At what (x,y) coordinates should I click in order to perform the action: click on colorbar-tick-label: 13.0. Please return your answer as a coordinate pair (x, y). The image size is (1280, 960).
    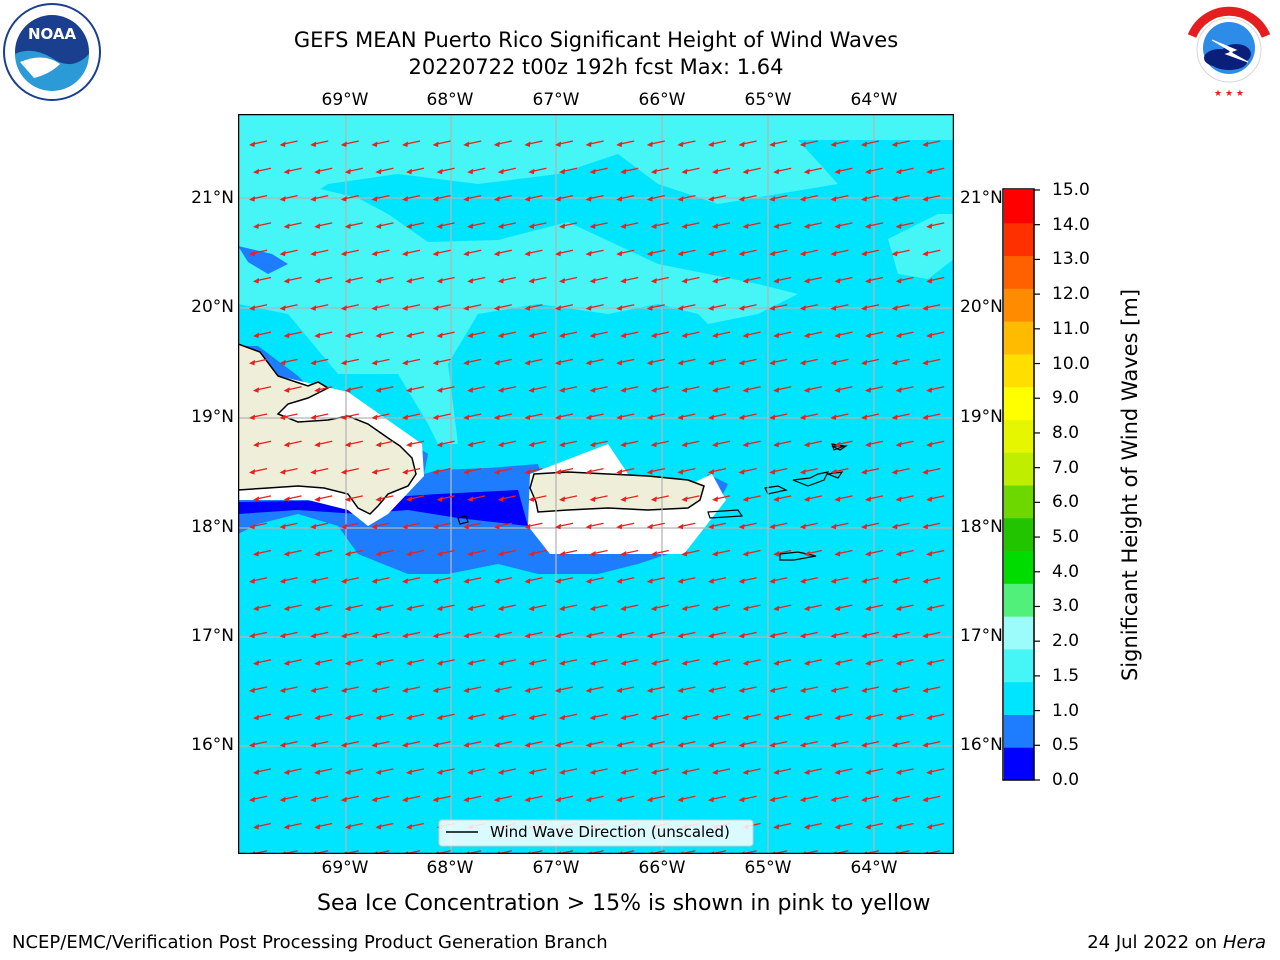
    Looking at the image, I should click on (1071, 259).